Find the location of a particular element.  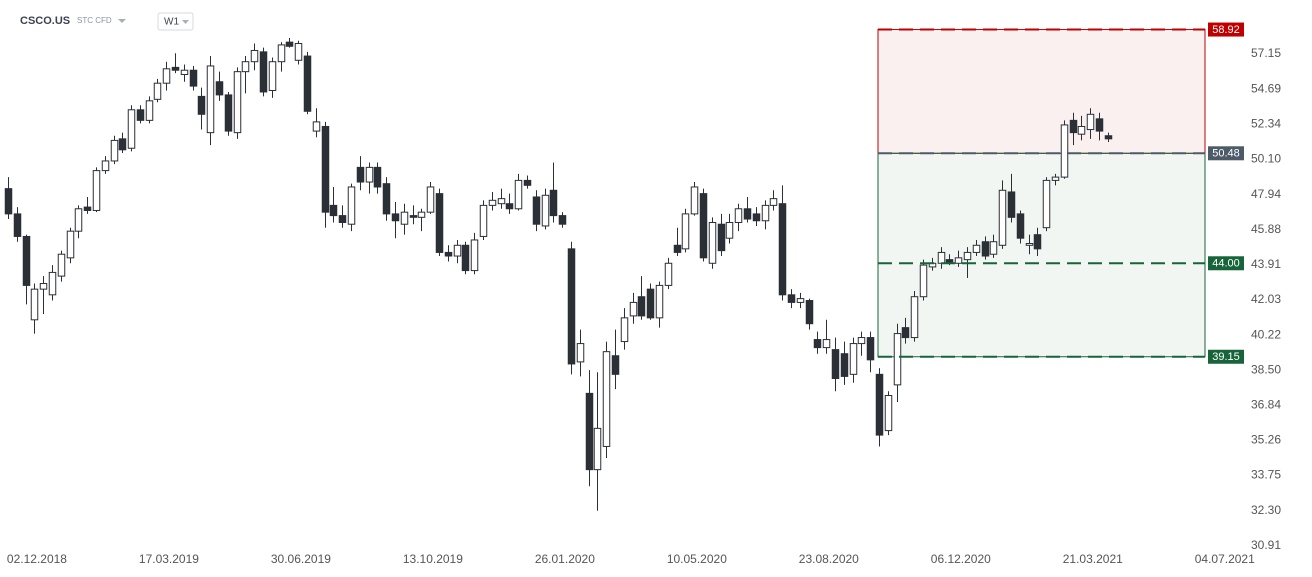

level-label: 50.48 is located at coordinates (1226, 154).